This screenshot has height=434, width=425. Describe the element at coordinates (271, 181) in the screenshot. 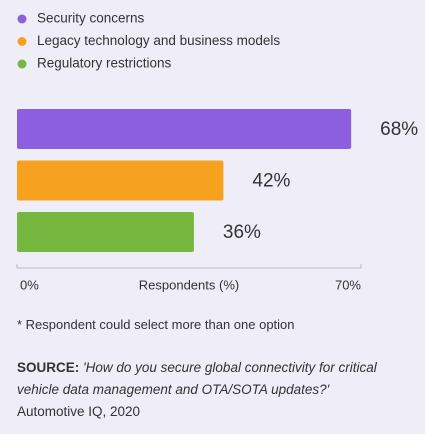

I see `value-label: 42%` at that location.